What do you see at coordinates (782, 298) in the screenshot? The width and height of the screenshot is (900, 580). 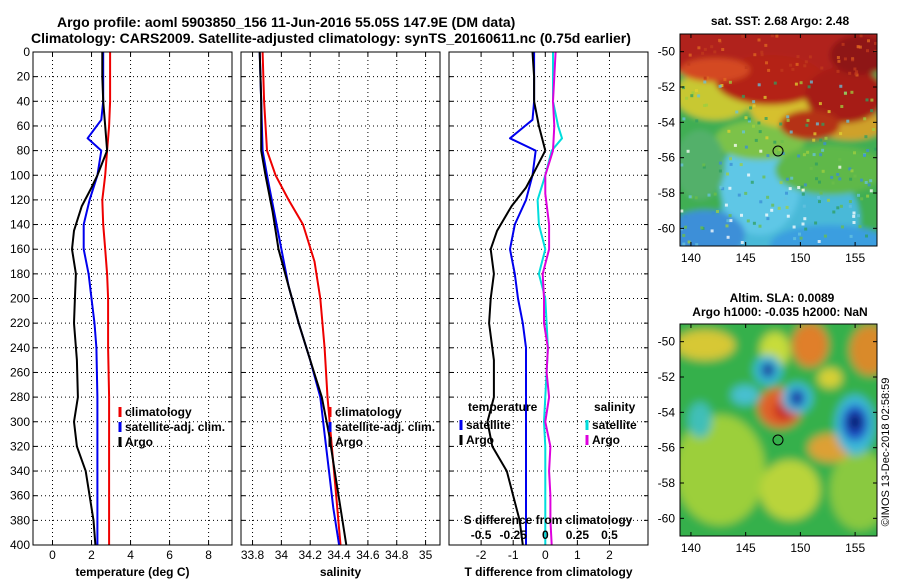 I see `sla-map-title: Altim. SLA: 0.0089` at bounding box center [782, 298].